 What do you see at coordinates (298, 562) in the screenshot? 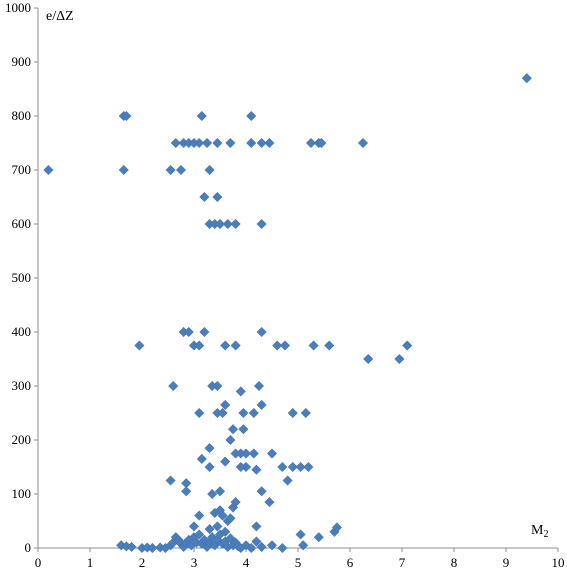
I see `x-tick-label: 5` at bounding box center [298, 562].